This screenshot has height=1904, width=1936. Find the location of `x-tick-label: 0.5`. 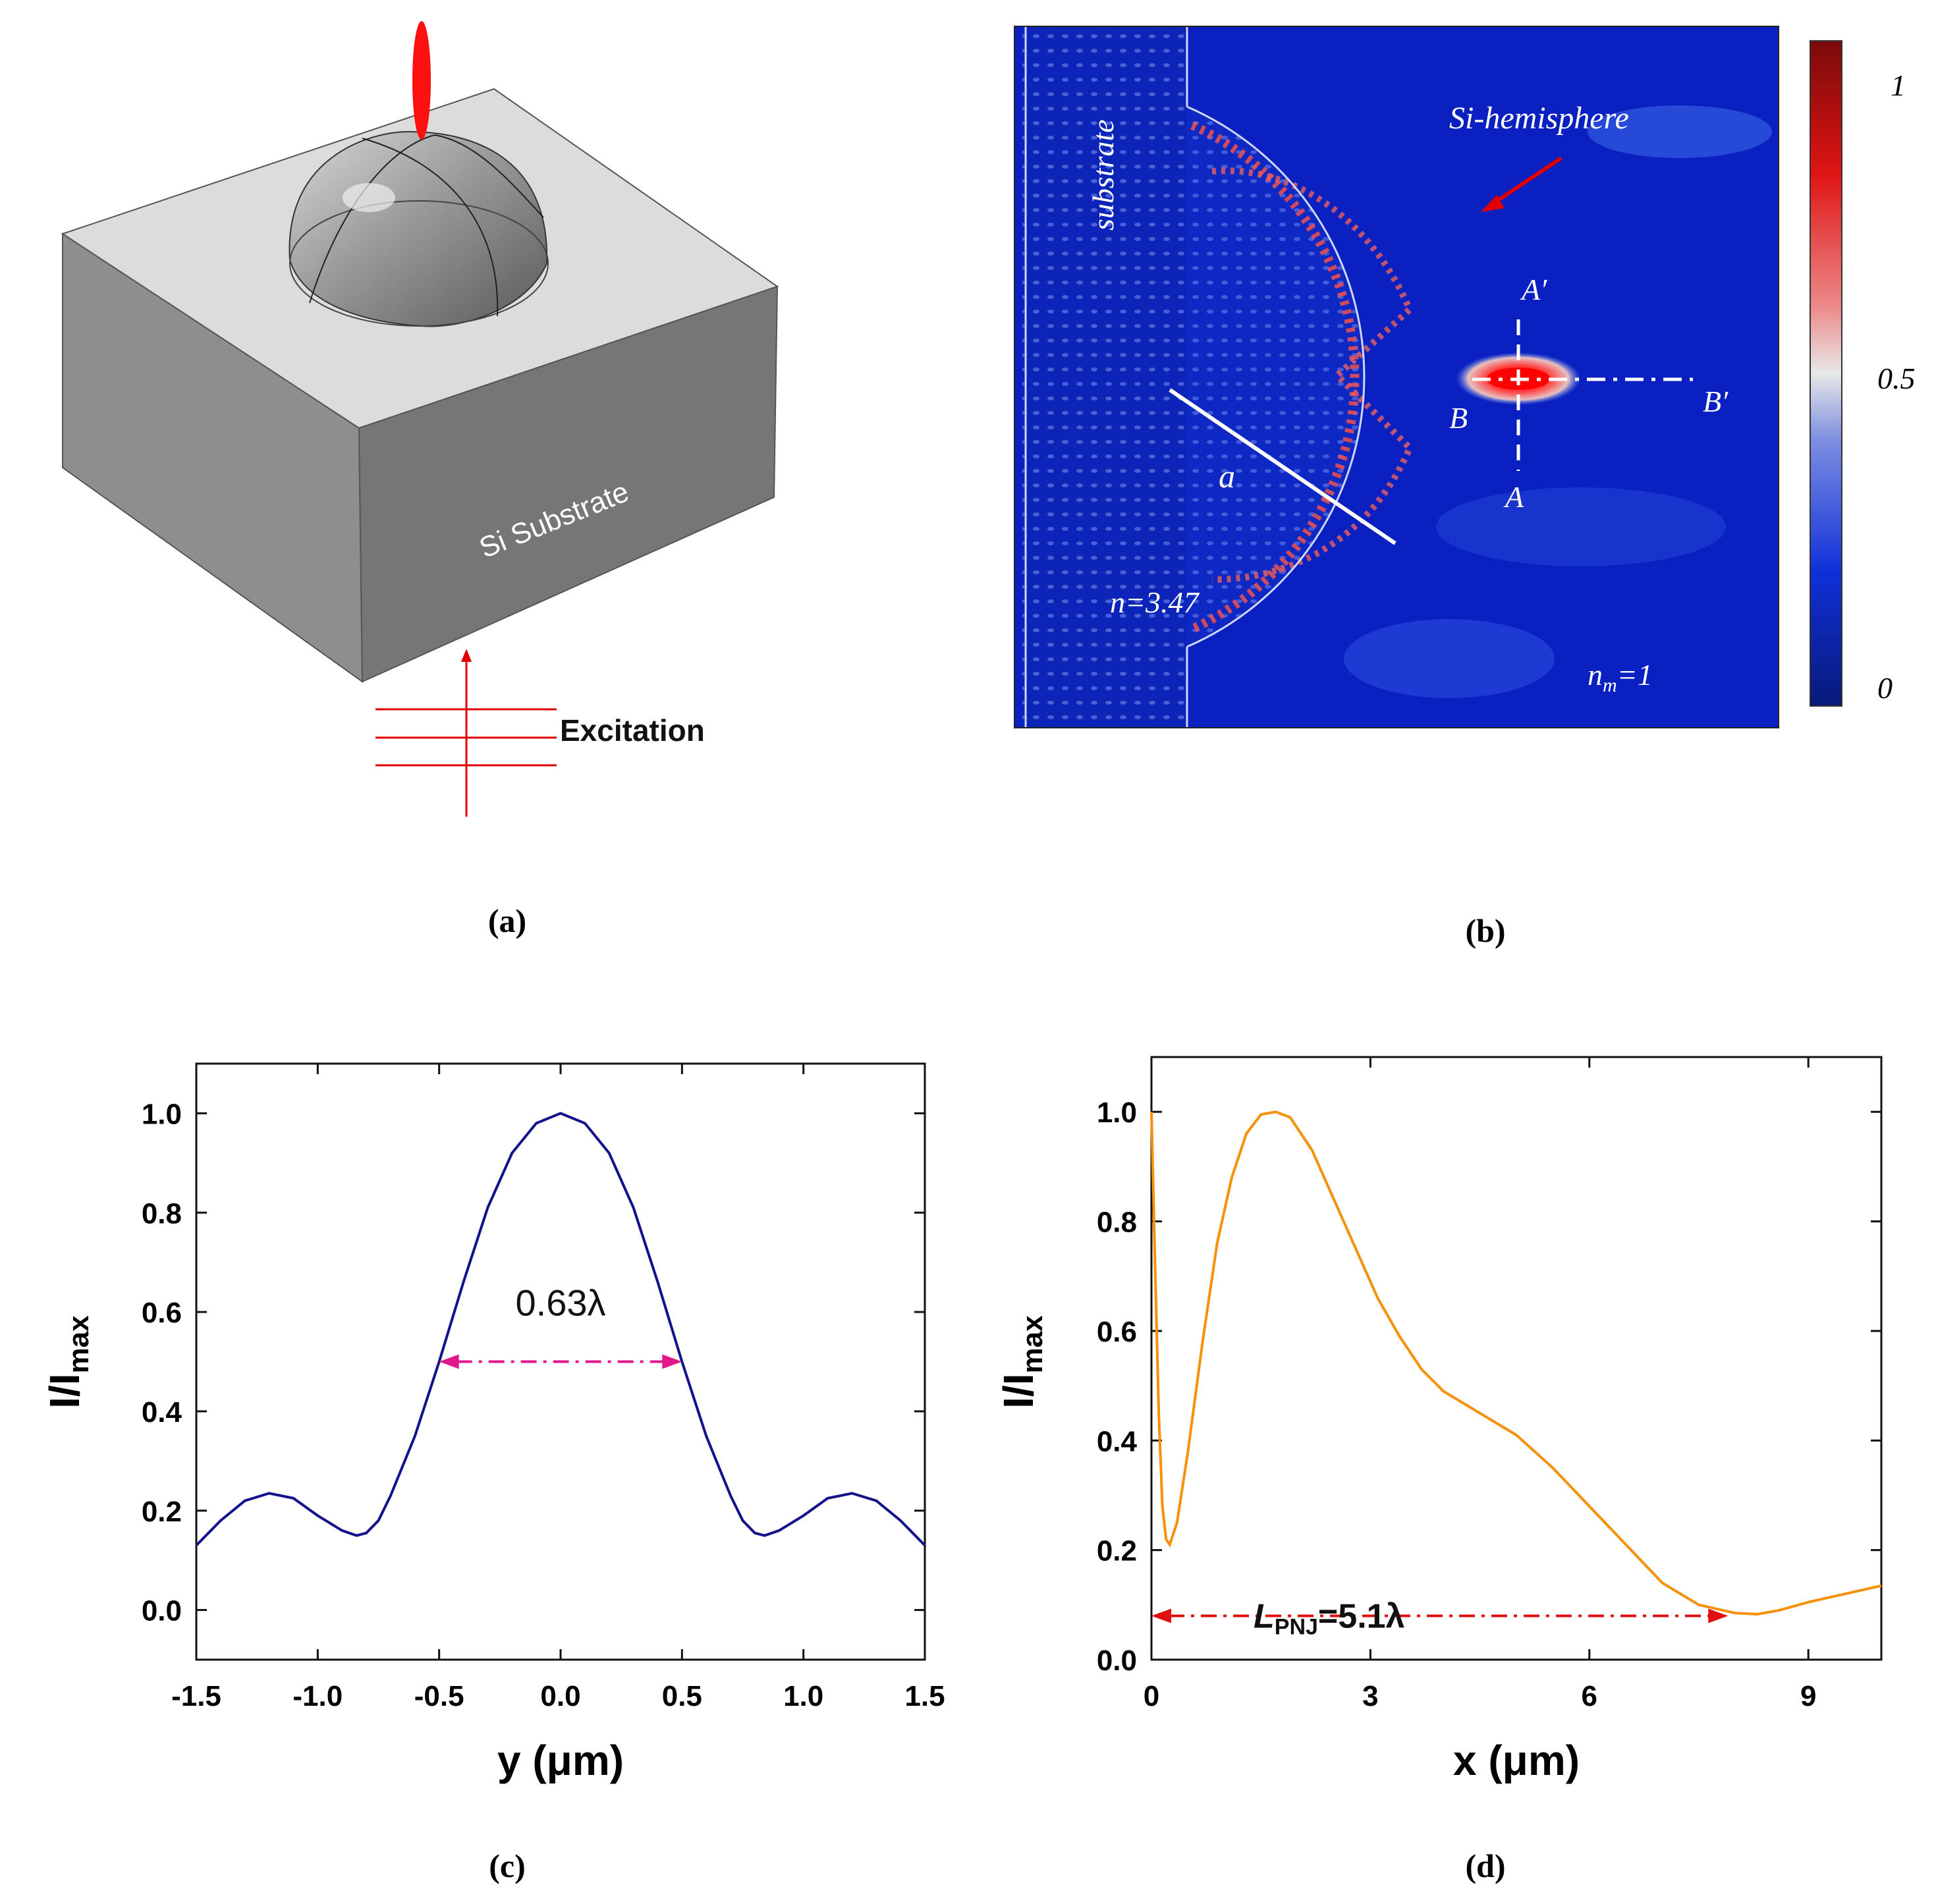

x-tick-label: 0.5 is located at coordinates (682, 1696).